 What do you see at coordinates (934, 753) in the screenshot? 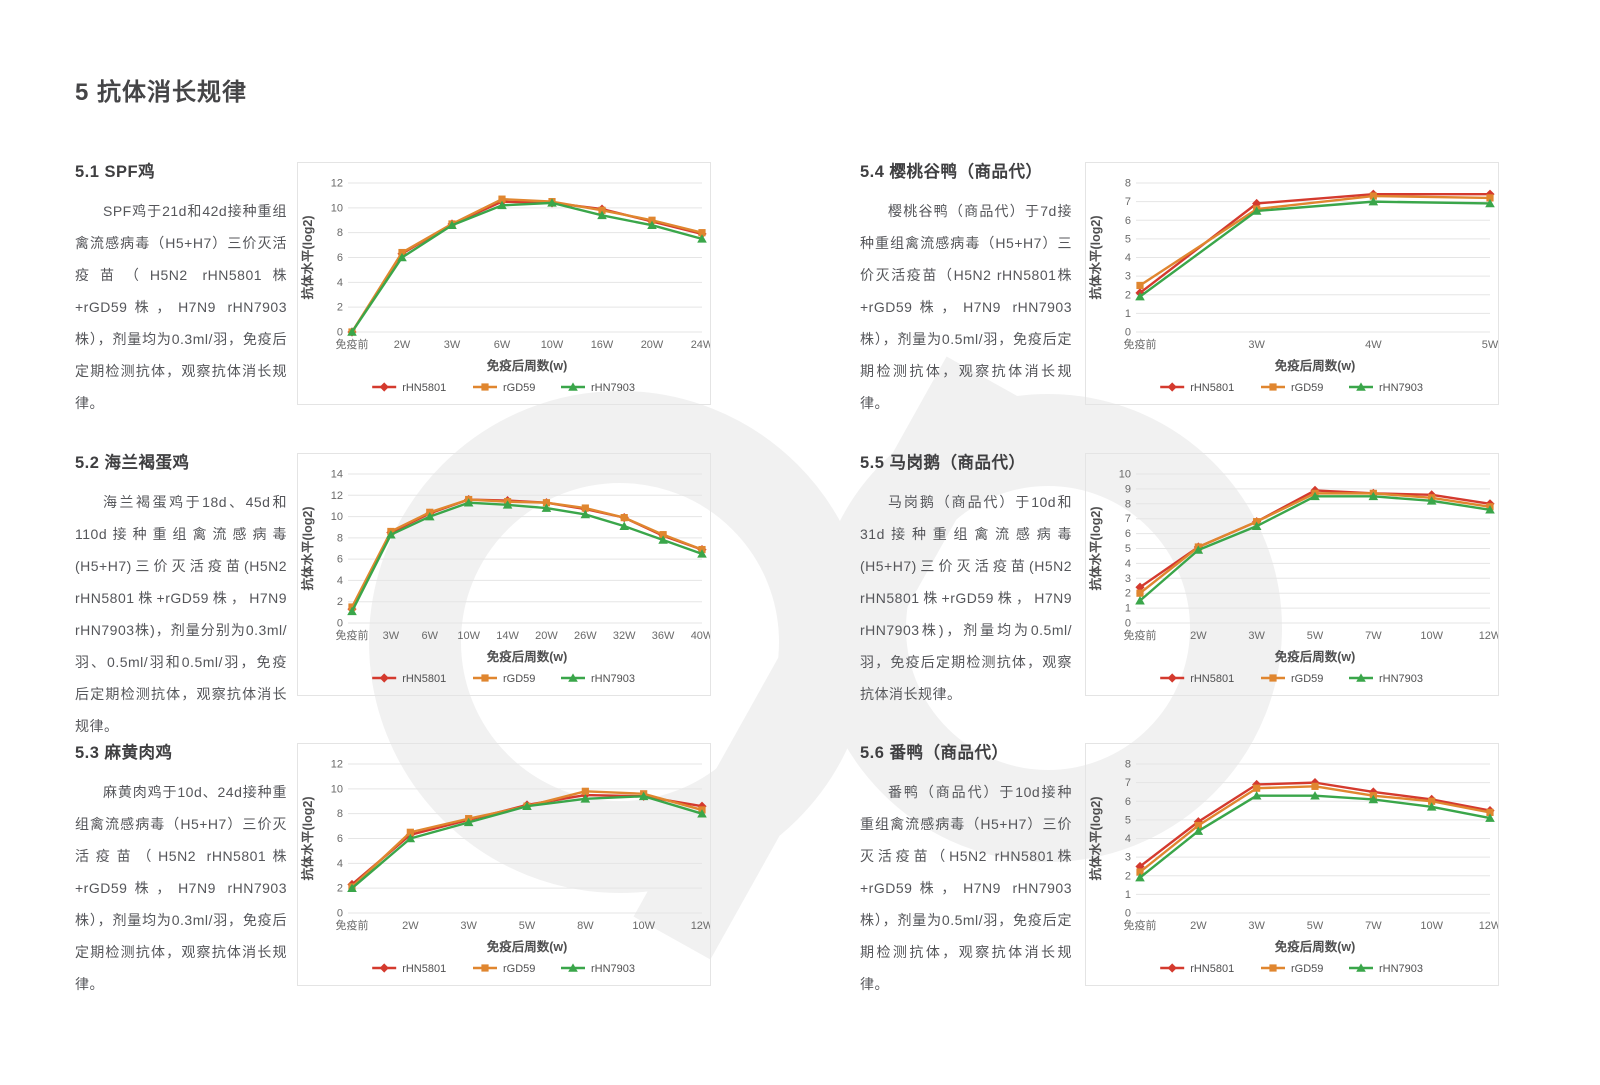
I see `section-heading: 5.6 番鸭（商品代）` at bounding box center [934, 753].